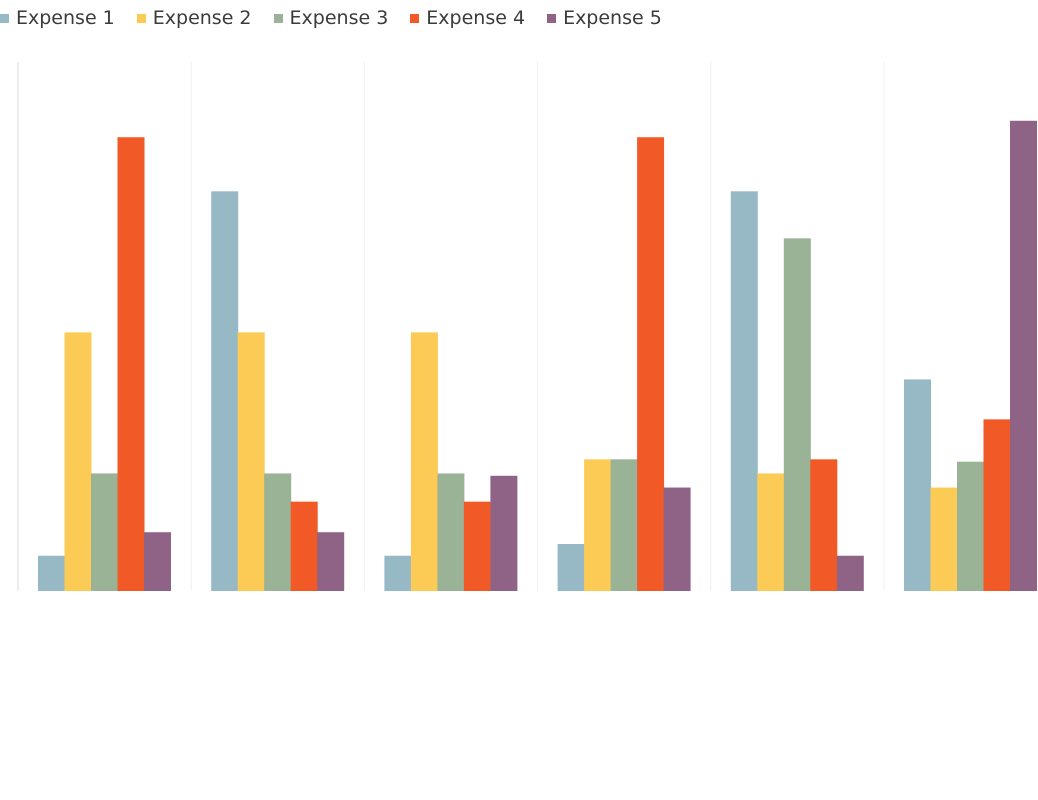 This screenshot has height=800, width=1038. What do you see at coordinates (476, 18) in the screenshot?
I see `legend-label-expense-4: Expense 4` at bounding box center [476, 18].